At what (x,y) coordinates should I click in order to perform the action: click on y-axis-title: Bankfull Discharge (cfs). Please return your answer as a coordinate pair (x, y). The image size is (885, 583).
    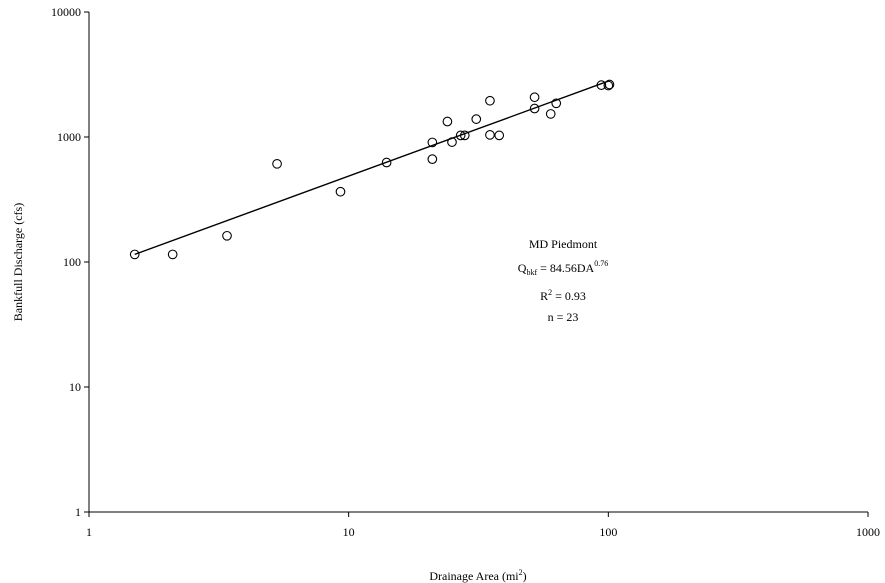
    Looking at the image, I should click on (18, 262).